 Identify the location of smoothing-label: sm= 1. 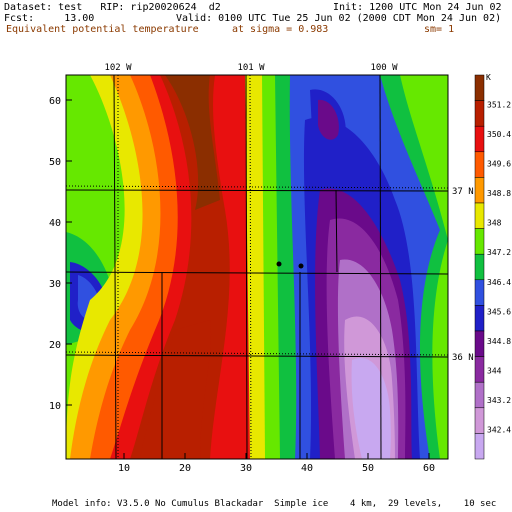
(439, 29).